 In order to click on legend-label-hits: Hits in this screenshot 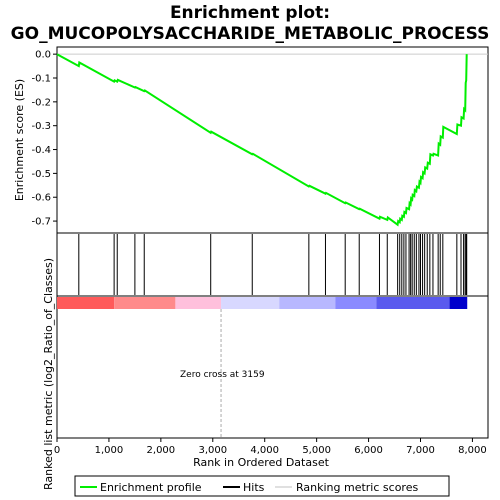, I will do `click(254, 487)`.